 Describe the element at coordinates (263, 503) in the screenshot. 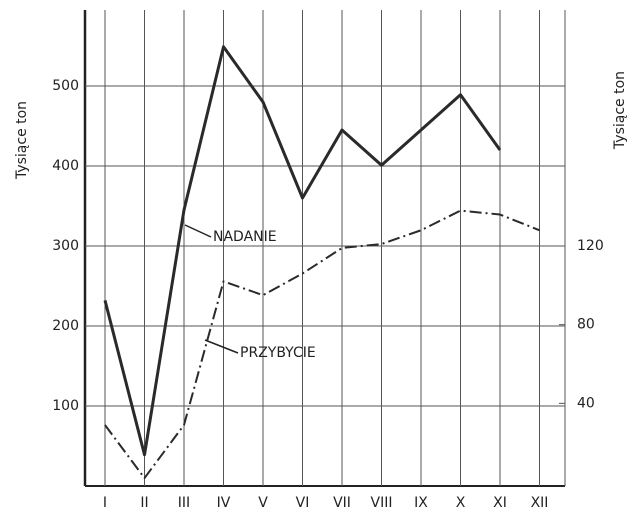

I see `x-tick-label: V` at that location.